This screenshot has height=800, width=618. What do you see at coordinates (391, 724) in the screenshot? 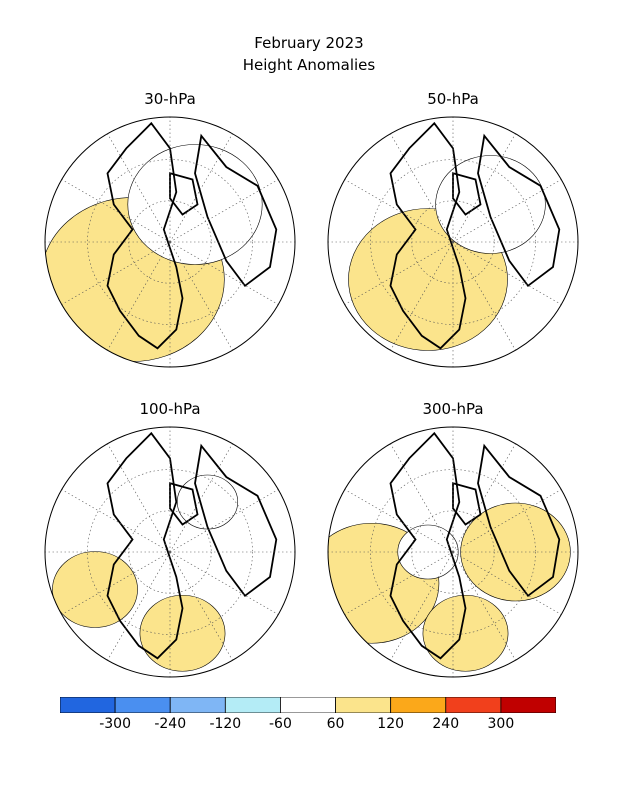
I see `colorbar-tick-label: 120` at bounding box center [391, 724].